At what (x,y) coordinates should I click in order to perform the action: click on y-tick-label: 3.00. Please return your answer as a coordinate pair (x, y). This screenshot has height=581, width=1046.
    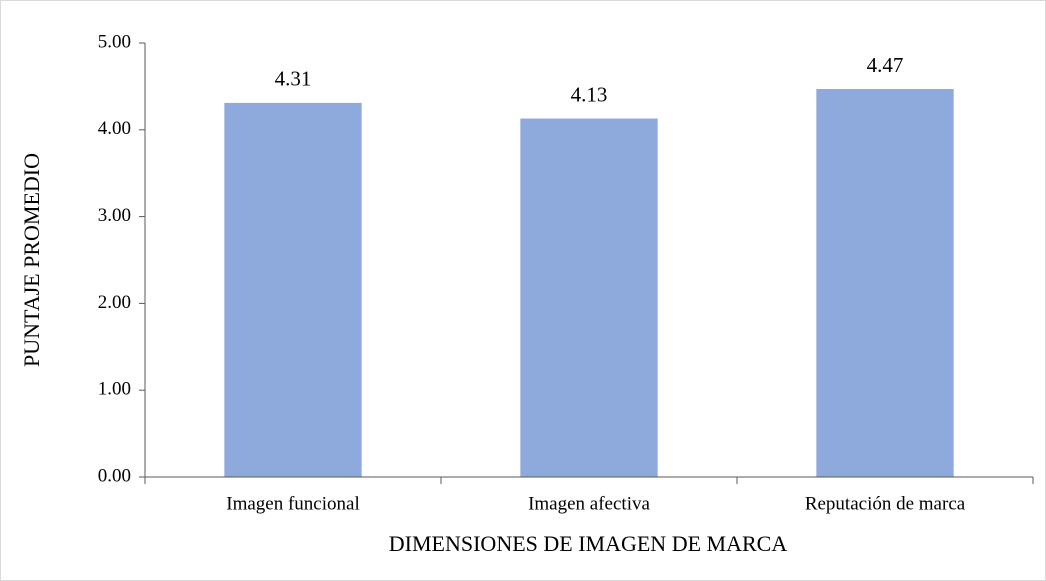
    Looking at the image, I should click on (114, 215).